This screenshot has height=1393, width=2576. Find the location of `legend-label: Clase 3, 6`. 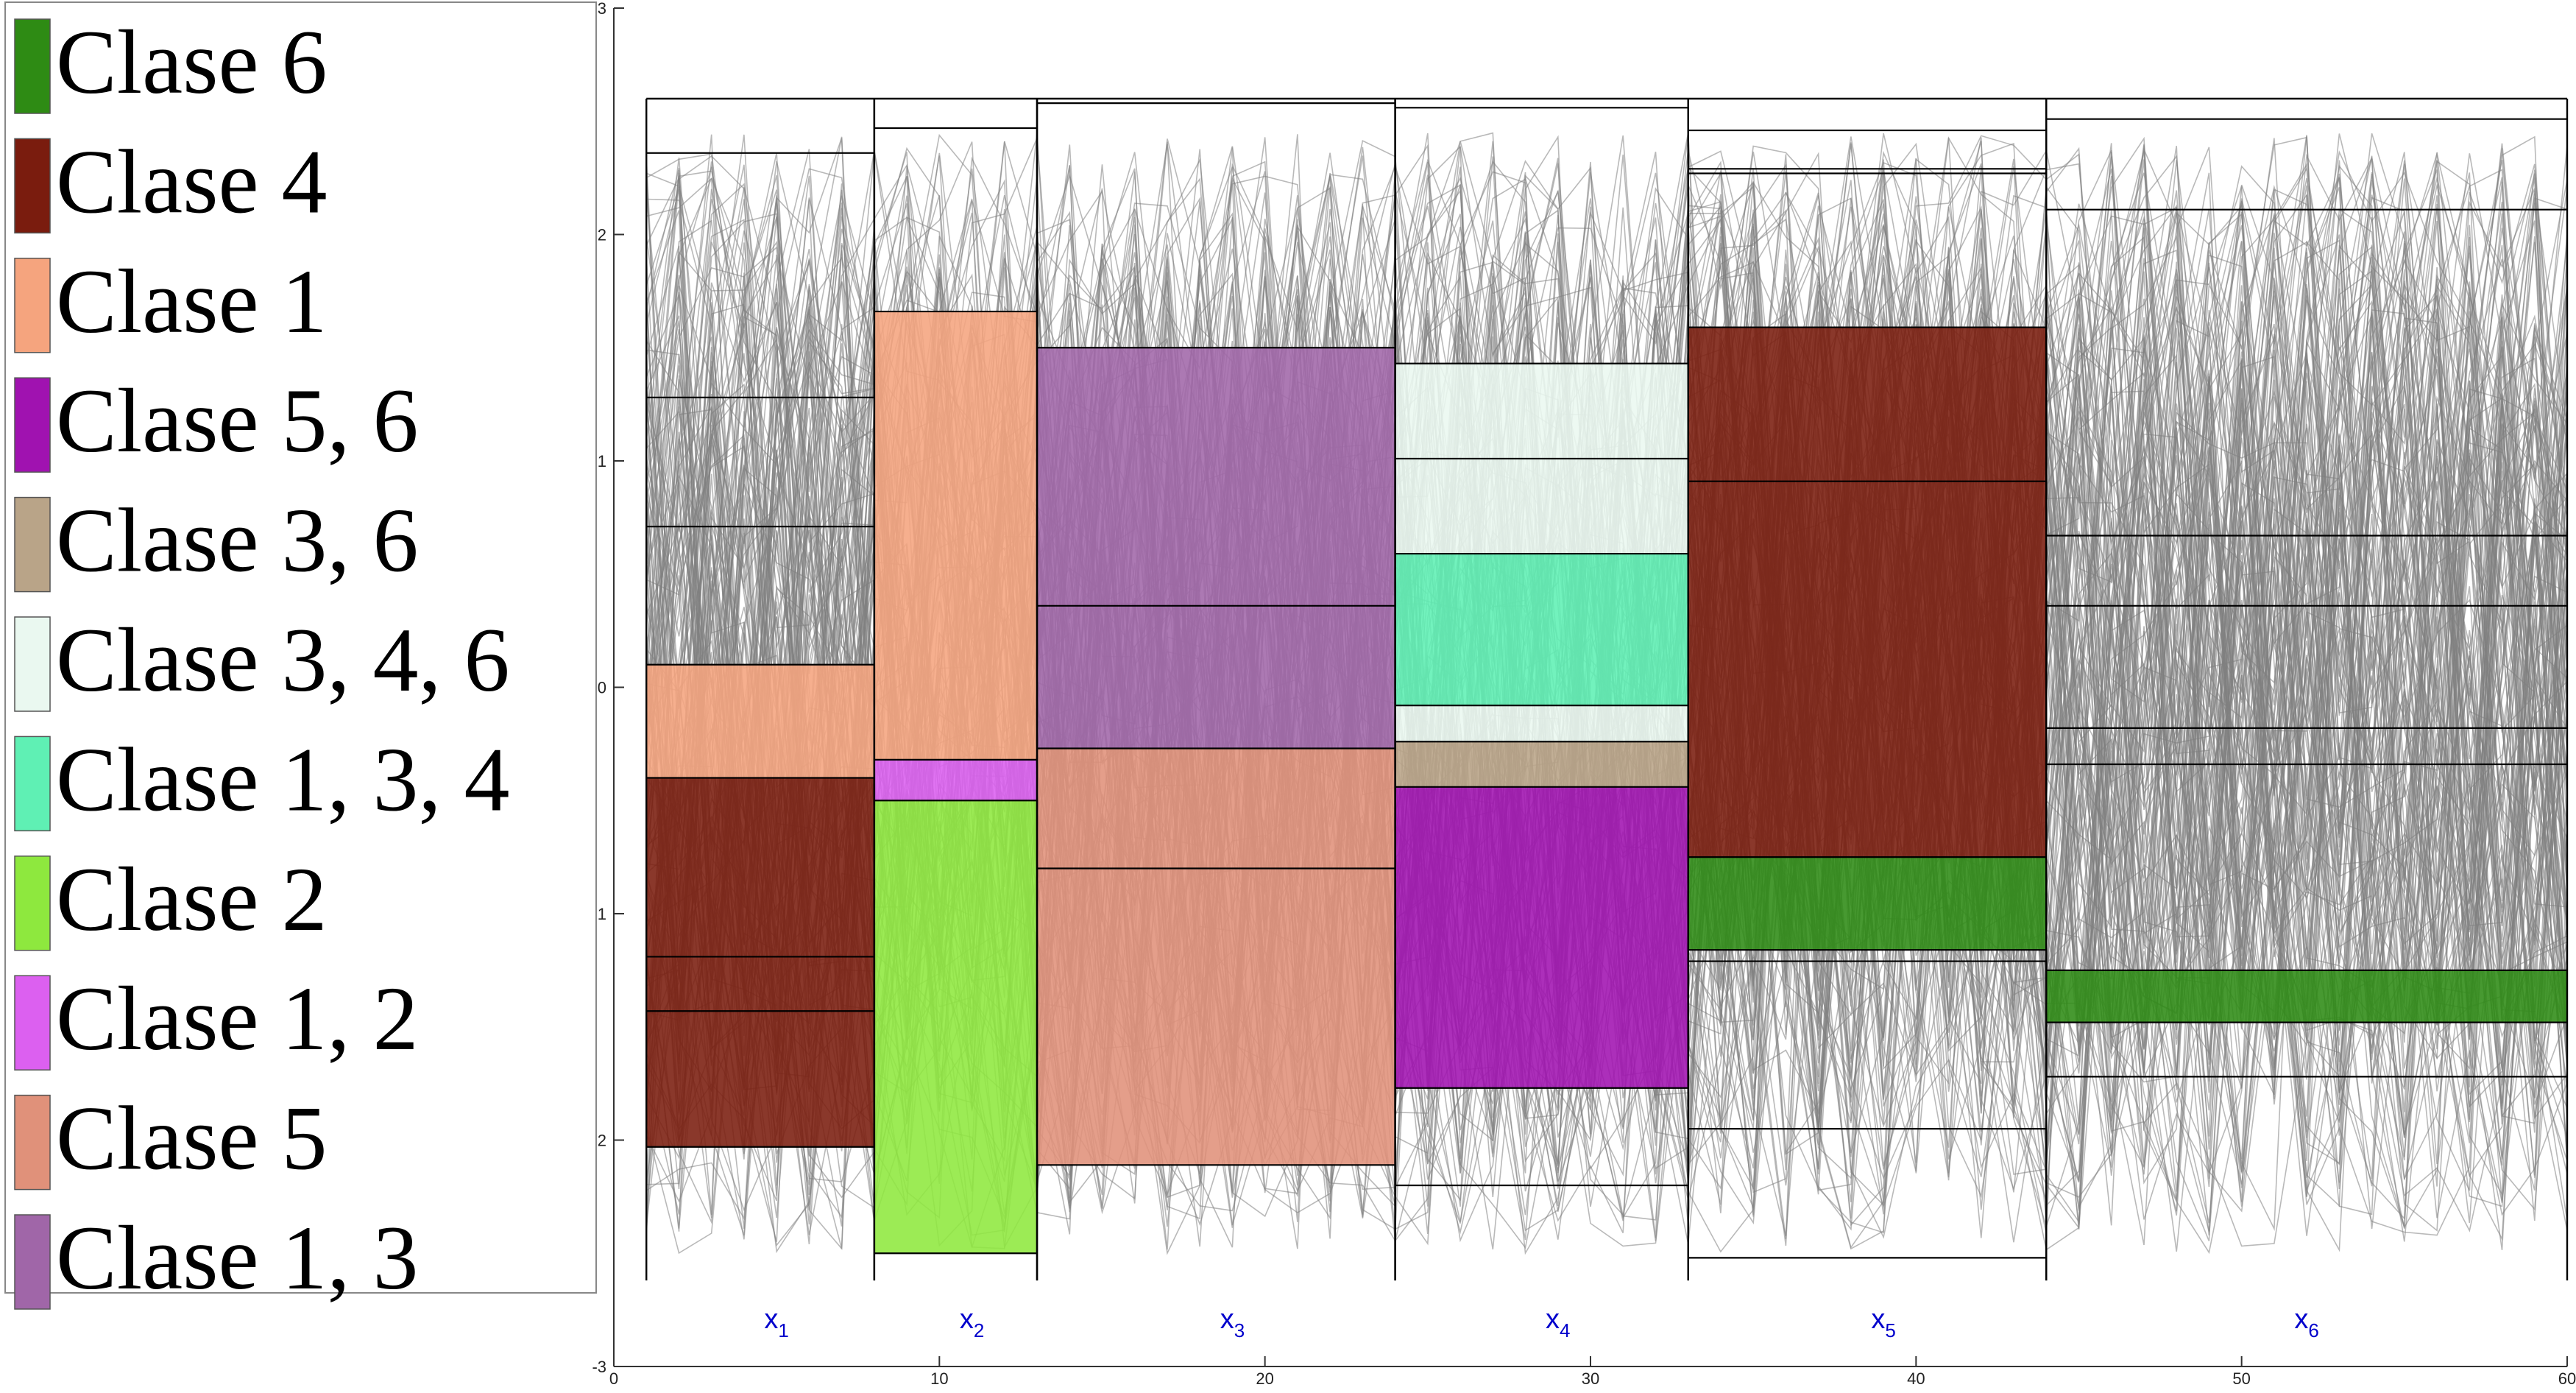

legend-label: Clase 3, 6 is located at coordinates (237, 540).